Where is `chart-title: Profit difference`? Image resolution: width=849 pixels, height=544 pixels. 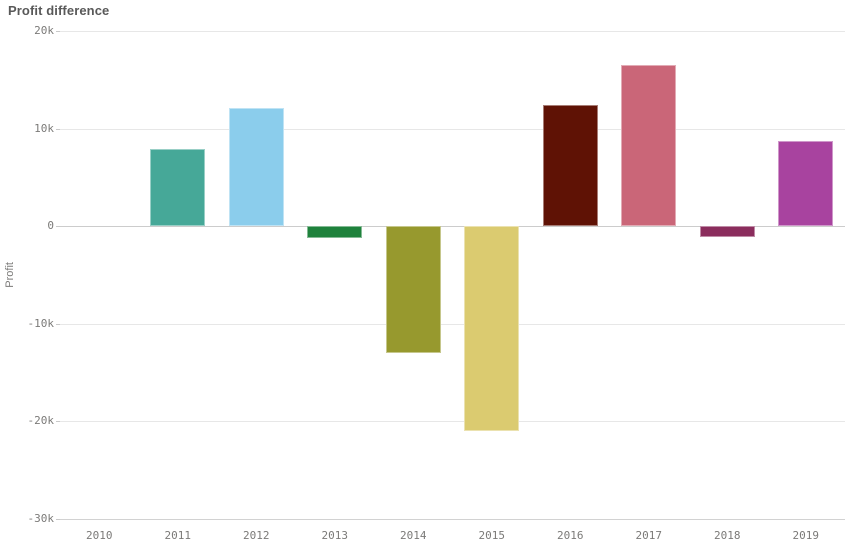 chart-title: Profit difference is located at coordinates (59, 10).